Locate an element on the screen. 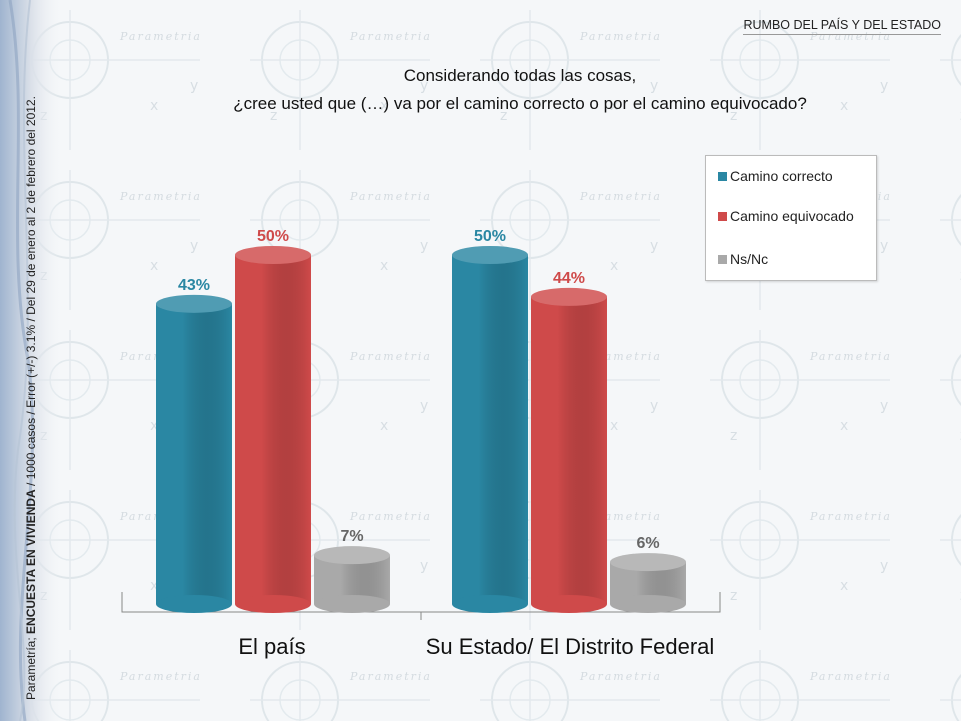 The width and height of the screenshot is (961, 721). legend-item-correcto: Camino correcto is located at coordinates (775, 176).